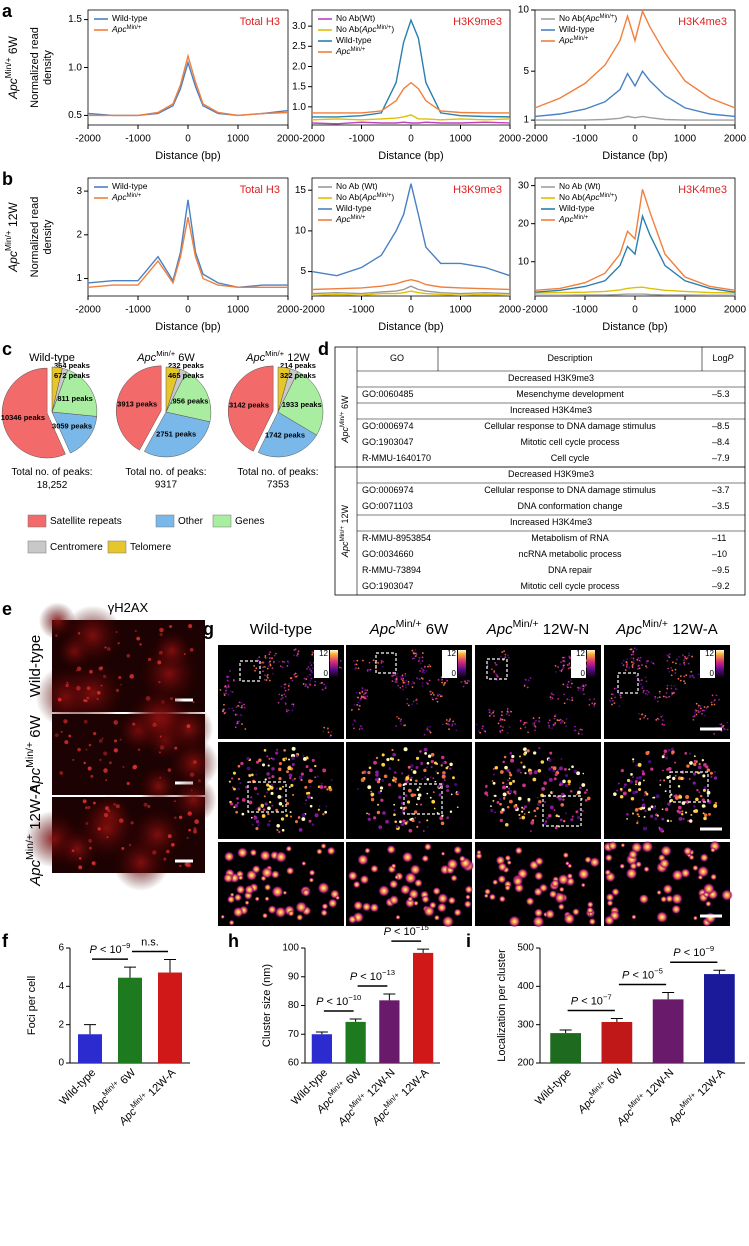 The height and width of the screenshot is (1246, 749). What do you see at coordinates (186, 365) in the screenshot?
I see `slice-label: 232 peaks` at bounding box center [186, 365].